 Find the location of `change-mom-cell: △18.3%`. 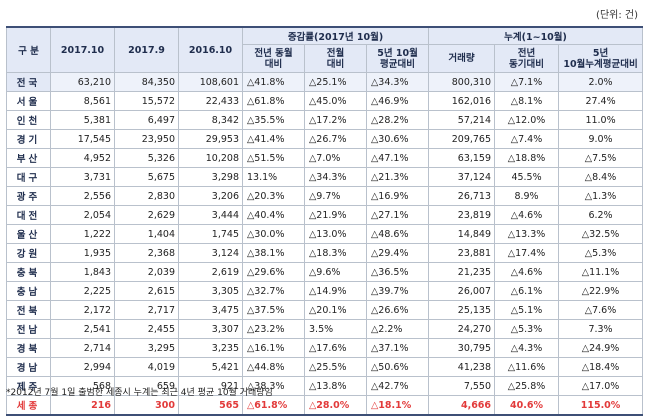

change-mom-cell: △18.3% is located at coordinates (335, 253).